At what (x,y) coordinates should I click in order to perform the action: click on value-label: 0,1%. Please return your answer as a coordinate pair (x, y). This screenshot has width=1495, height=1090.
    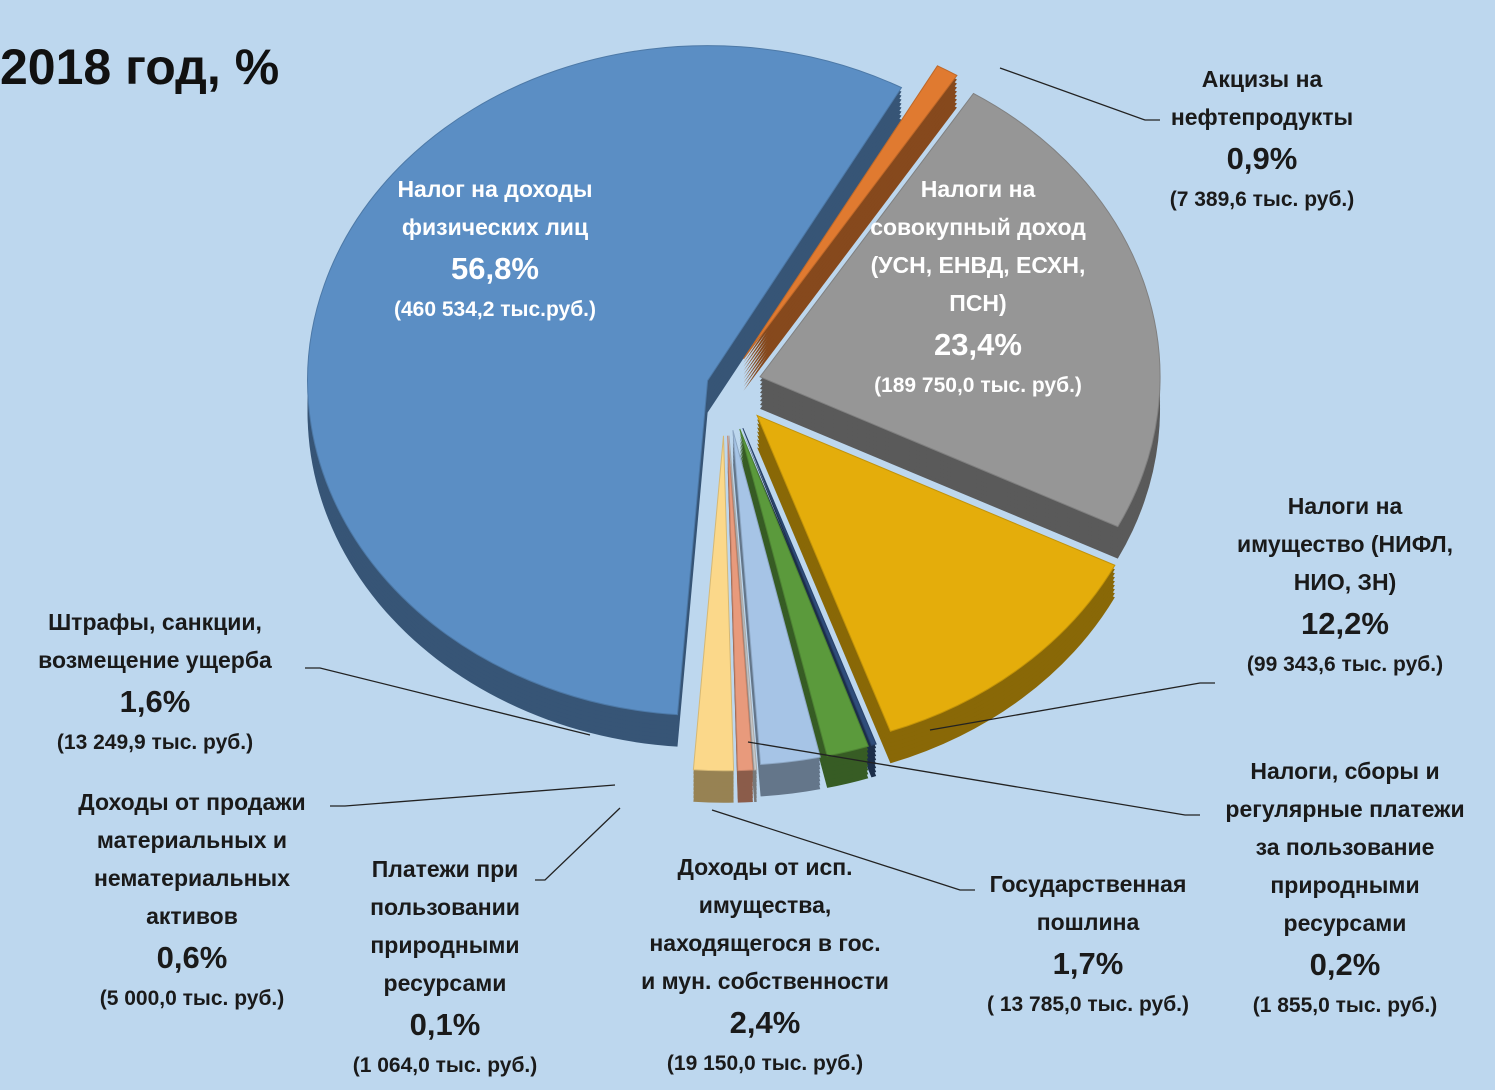
    Looking at the image, I should click on (445, 1024).